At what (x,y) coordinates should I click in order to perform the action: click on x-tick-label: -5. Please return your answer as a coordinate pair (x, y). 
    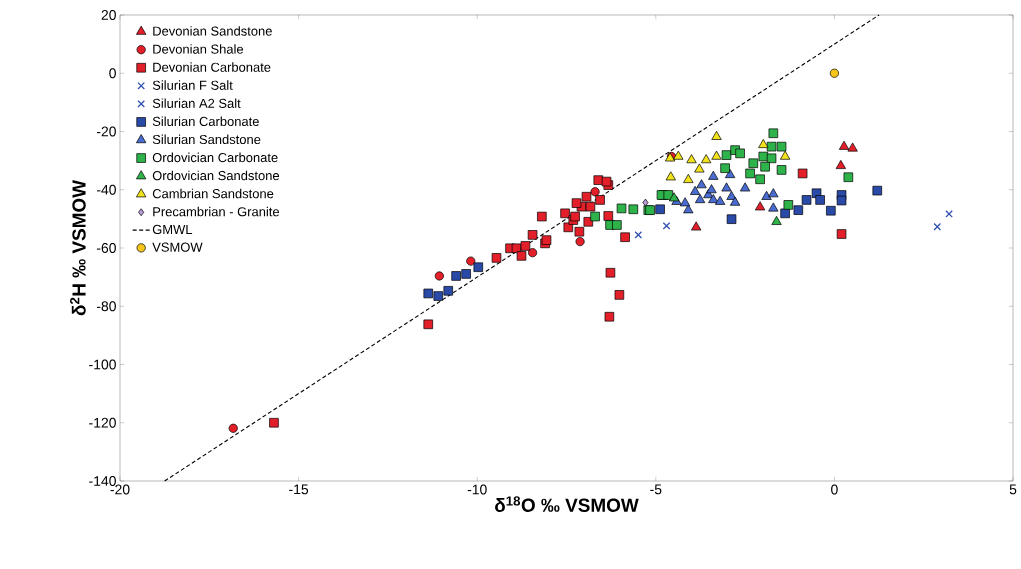
    Looking at the image, I should click on (656, 489).